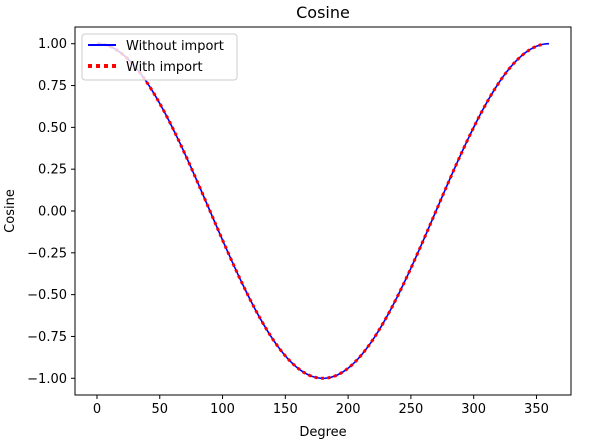 The height and width of the screenshot is (442, 594). What do you see at coordinates (410, 409) in the screenshot?
I see `x-tick-label: 250` at bounding box center [410, 409].